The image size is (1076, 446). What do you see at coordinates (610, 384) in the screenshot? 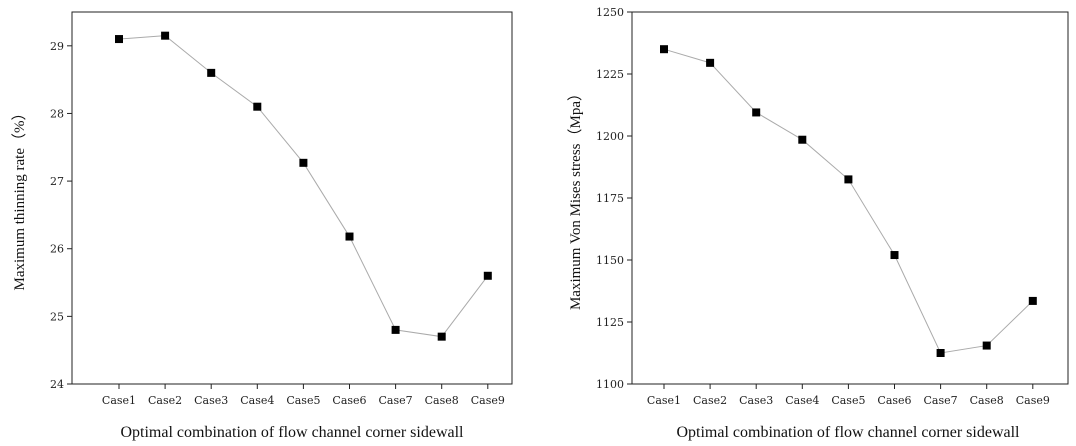
I see `y-tick-label: 1100` at bounding box center [610, 384].